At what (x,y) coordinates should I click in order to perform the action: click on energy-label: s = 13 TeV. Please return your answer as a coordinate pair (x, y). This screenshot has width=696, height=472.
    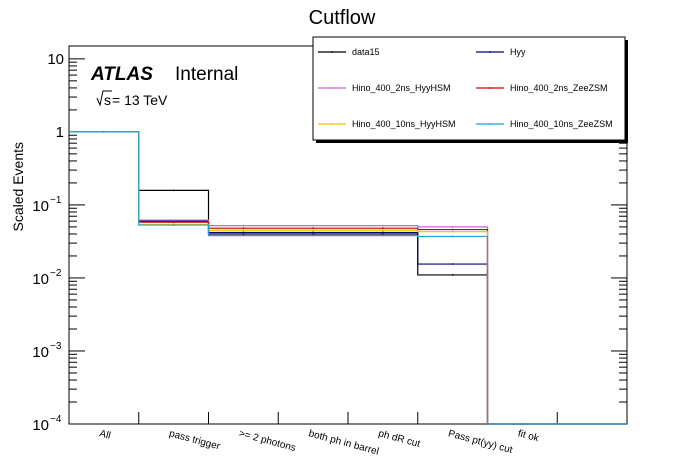
    Looking at the image, I should click on (132, 99).